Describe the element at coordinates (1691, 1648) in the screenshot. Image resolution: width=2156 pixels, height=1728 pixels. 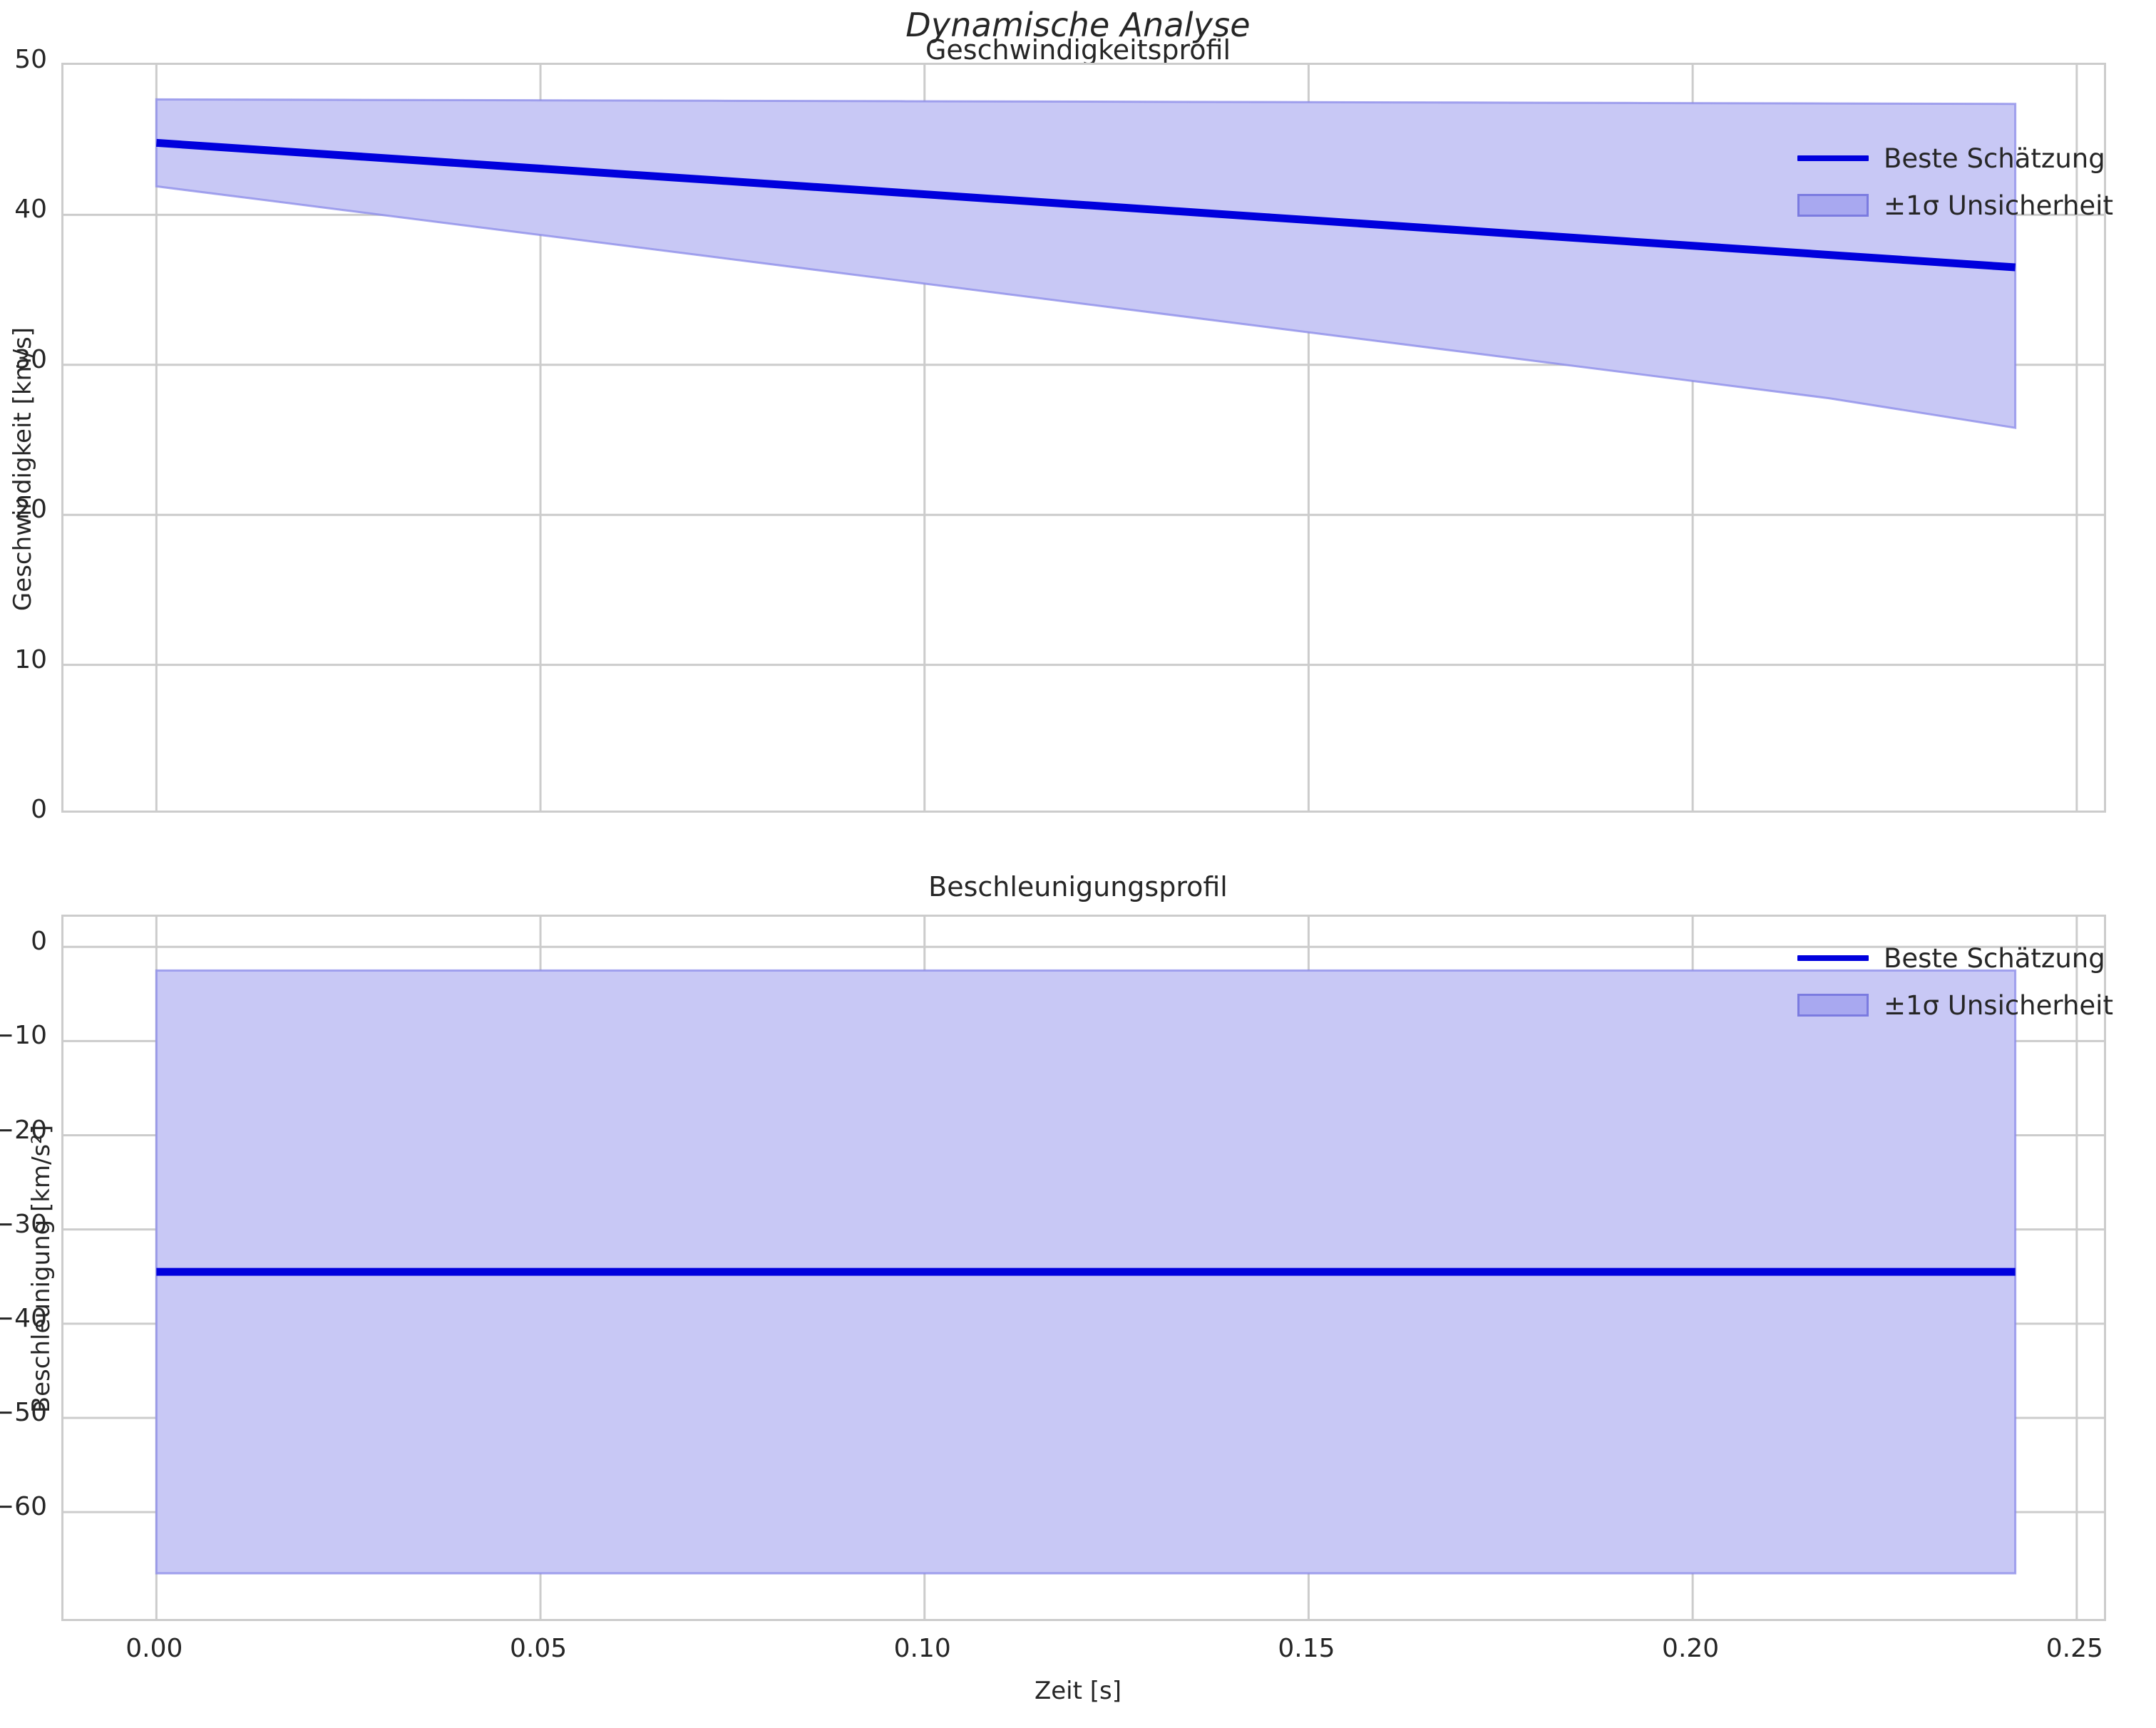
I see `x-tick-label: 0.20` at that location.